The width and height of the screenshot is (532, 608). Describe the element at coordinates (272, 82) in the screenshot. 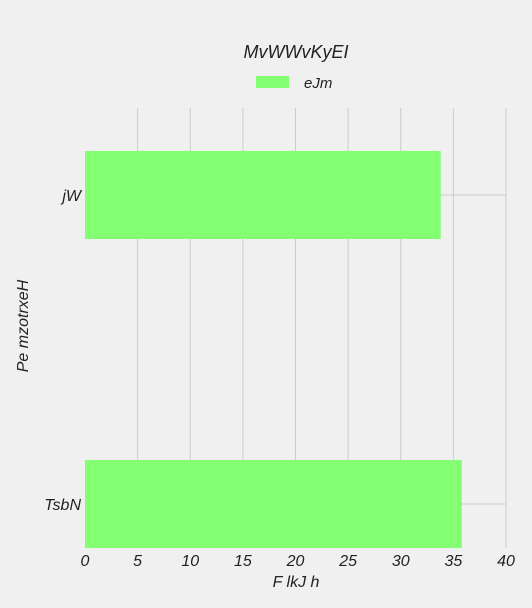

I see `legend-swatch` at that location.